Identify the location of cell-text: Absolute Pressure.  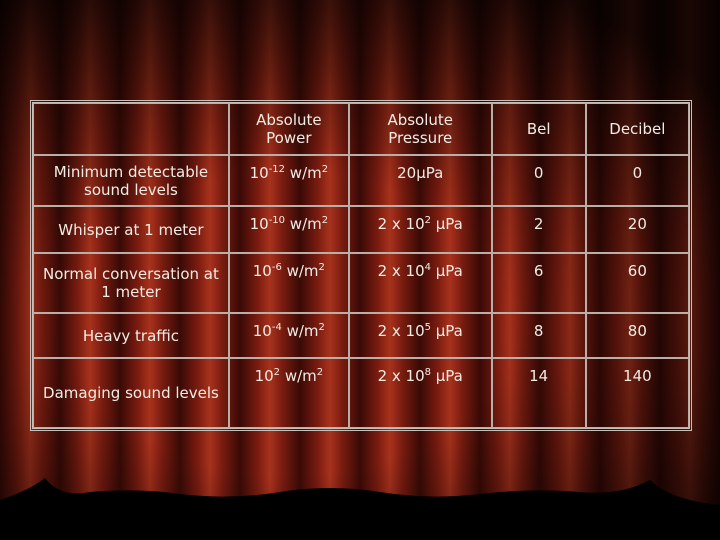
(420, 129).